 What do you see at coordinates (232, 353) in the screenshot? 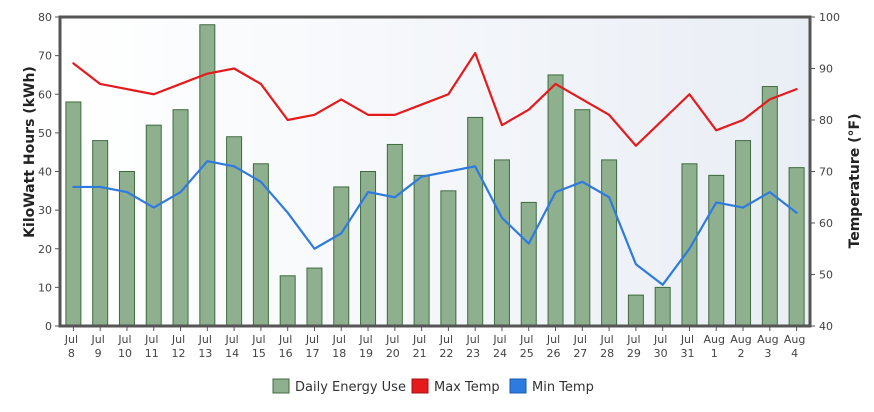
I see `x-tick-label-day: 14` at bounding box center [232, 353].